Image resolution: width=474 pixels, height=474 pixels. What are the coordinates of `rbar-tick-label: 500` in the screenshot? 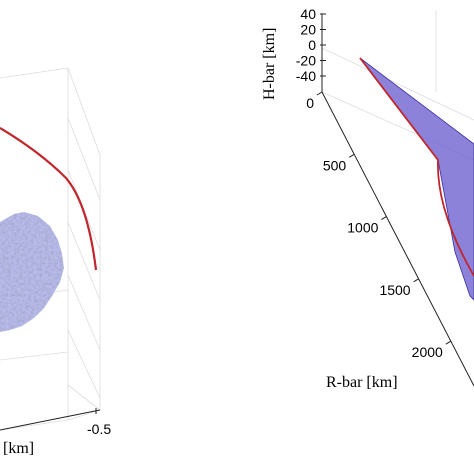 It's located at (335, 165).